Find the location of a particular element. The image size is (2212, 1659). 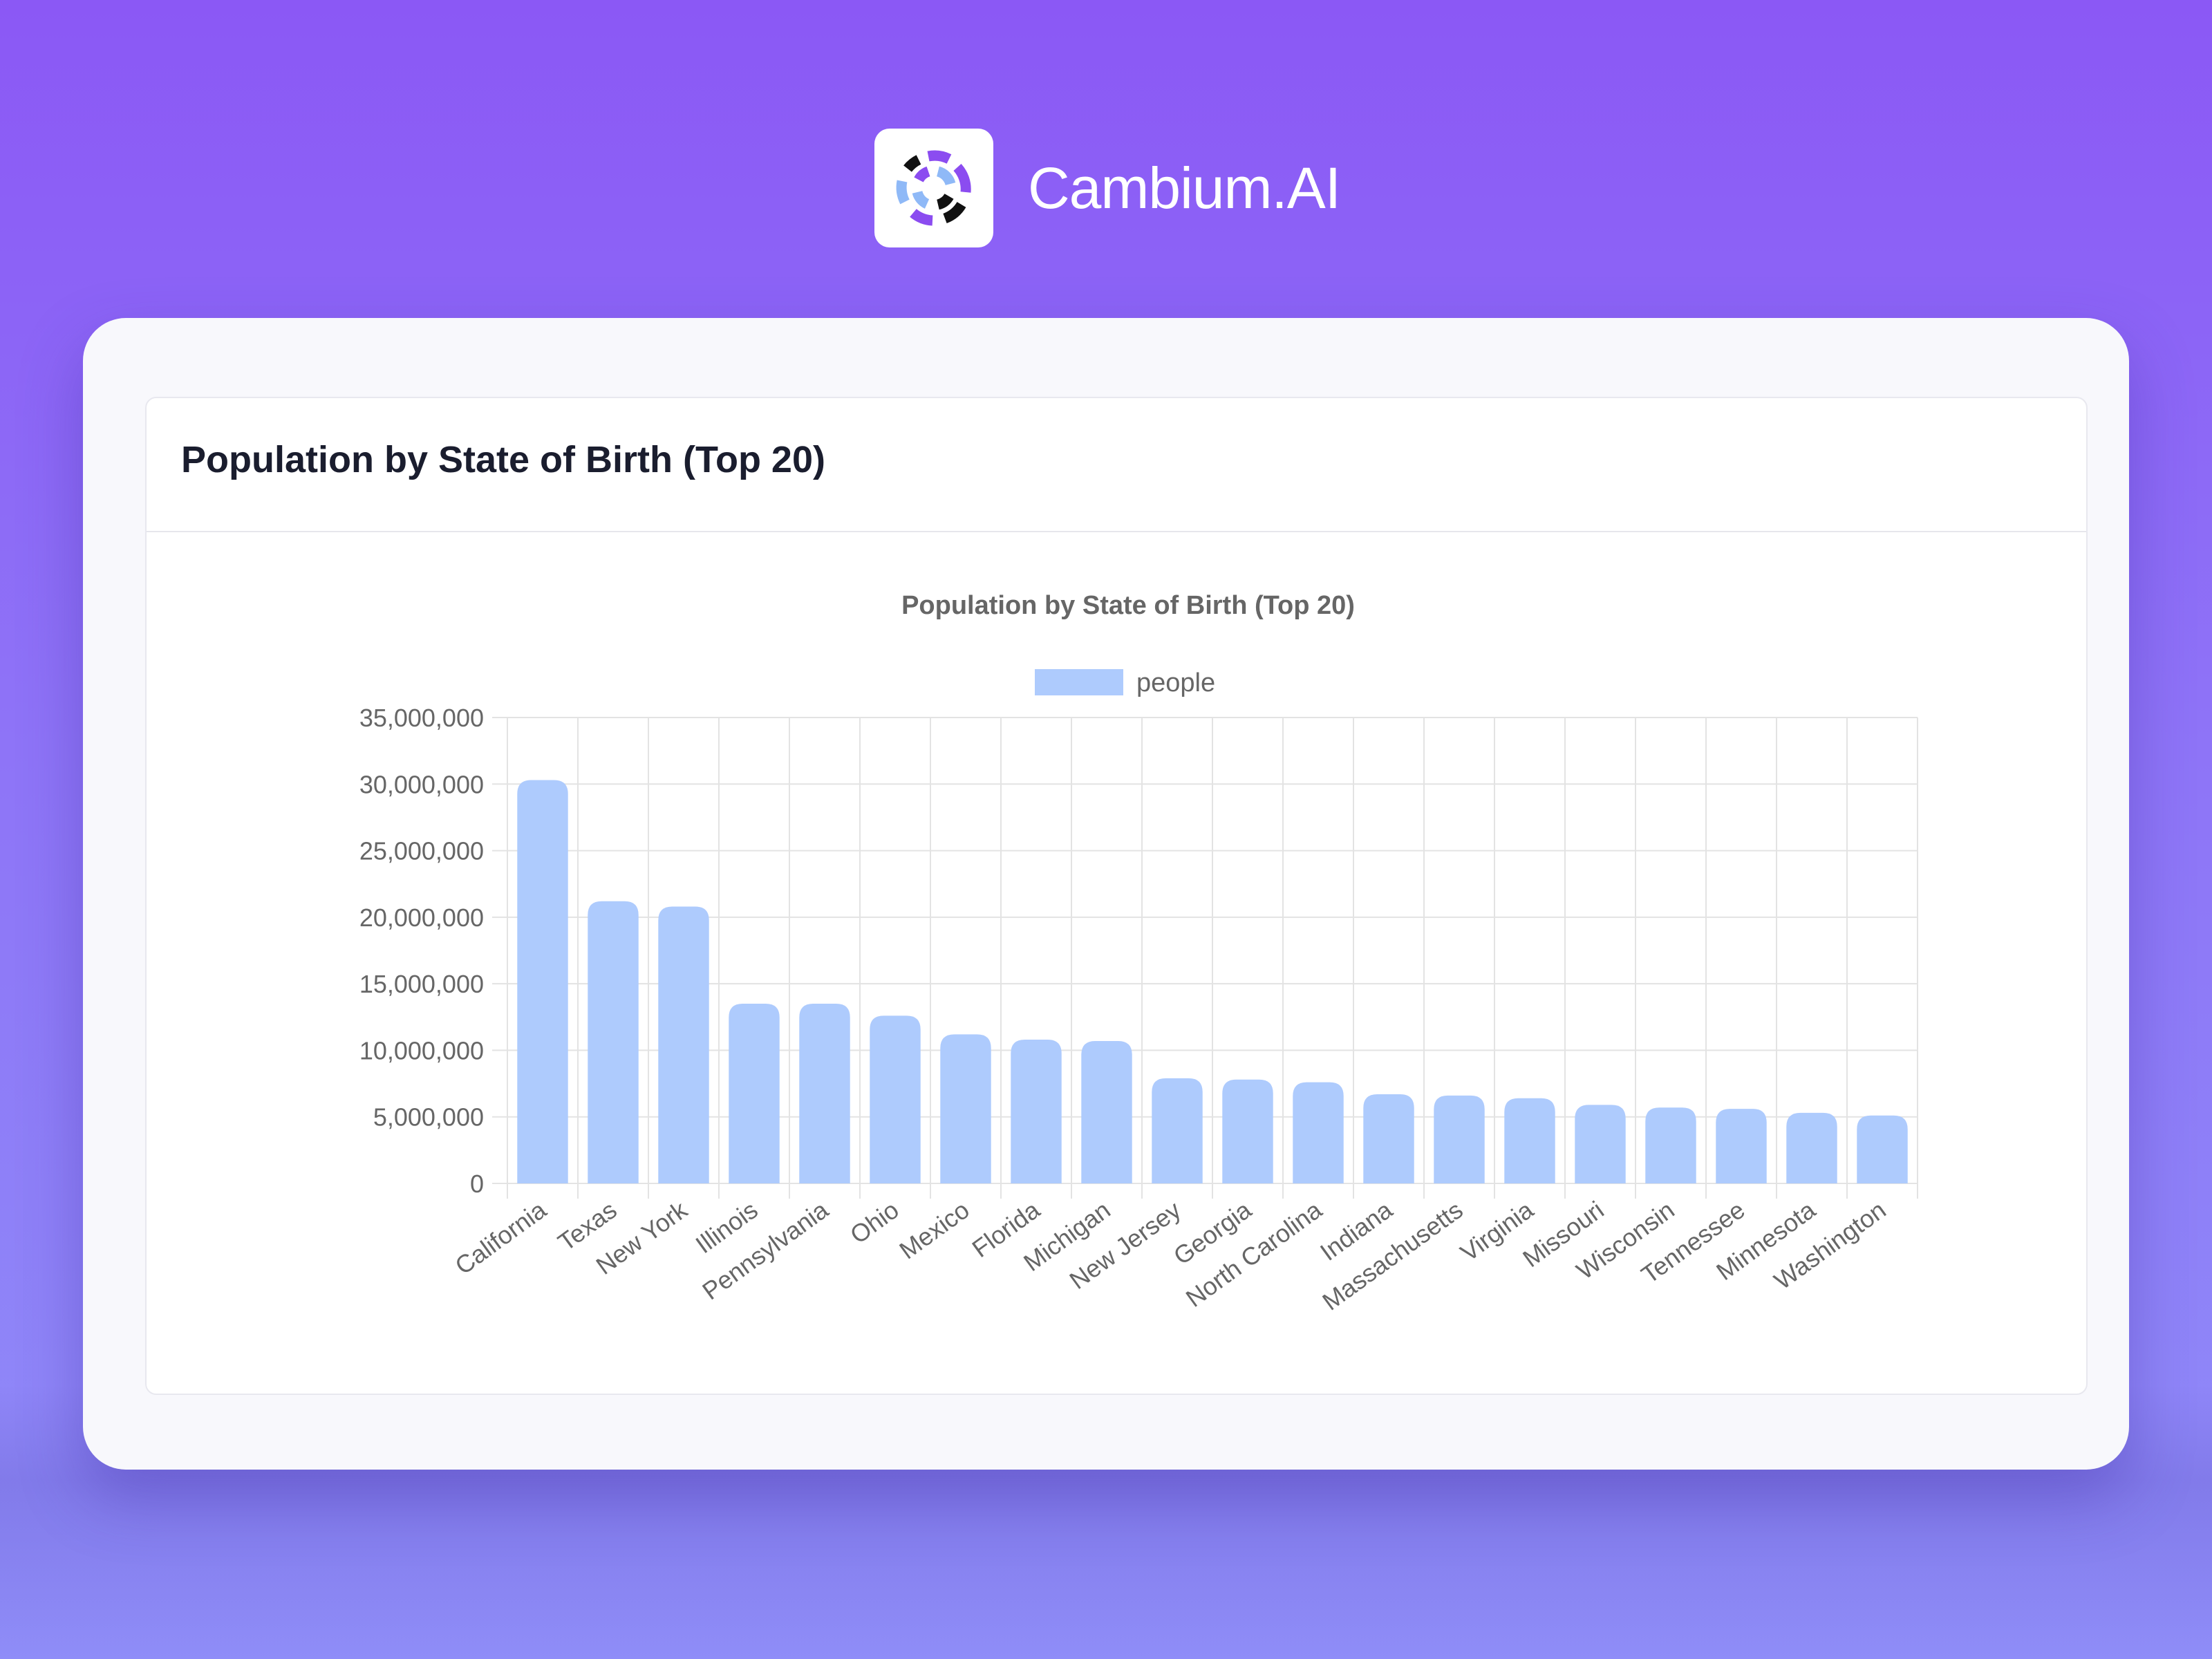

cambium-logo-icon is located at coordinates (934, 188).